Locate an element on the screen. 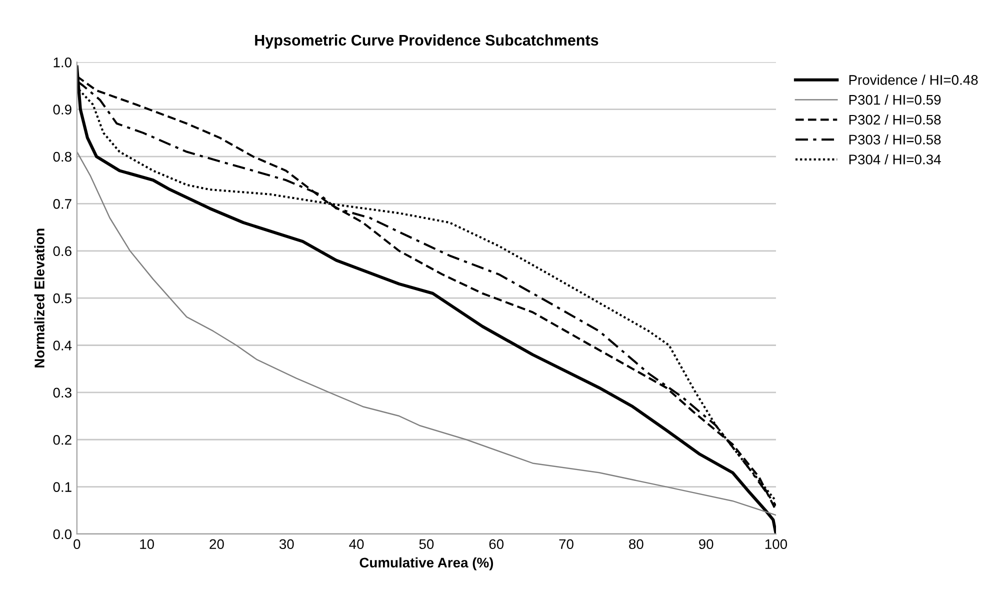 This screenshot has height=592, width=986. y-tick-label: 0.6 is located at coordinates (62, 251).